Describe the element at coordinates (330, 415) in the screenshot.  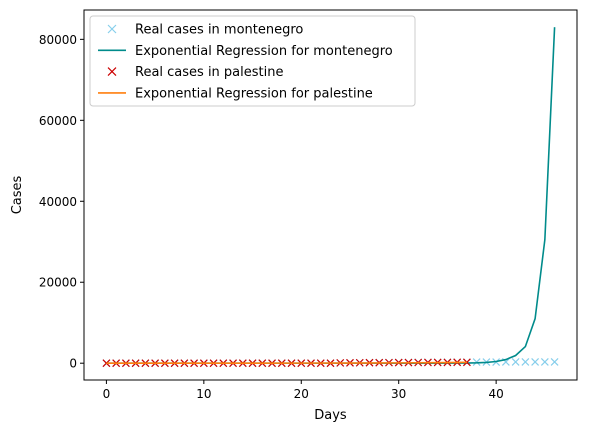
I see `x-axis-label: Days` at that location.